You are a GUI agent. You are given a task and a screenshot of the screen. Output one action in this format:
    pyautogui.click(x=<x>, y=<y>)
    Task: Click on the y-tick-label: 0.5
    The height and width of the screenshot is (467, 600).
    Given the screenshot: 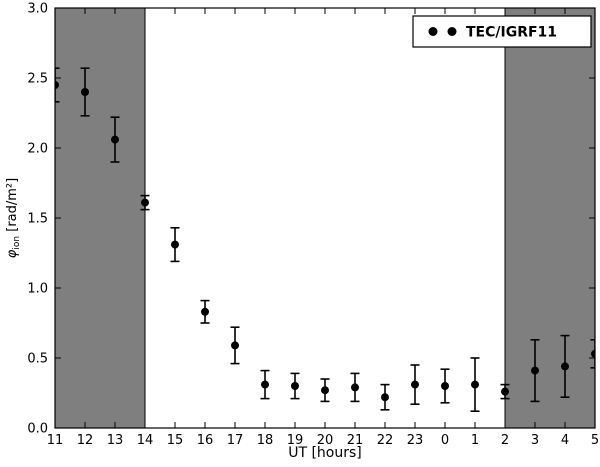 What is the action you would take?
    pyautogui.click(x=37, y=359)
    